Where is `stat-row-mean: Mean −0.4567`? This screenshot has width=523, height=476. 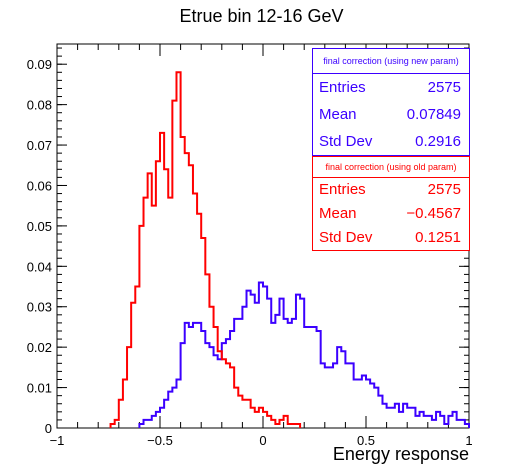
stat-row-mean: Mean −0.4567 is located at coordinates (391, 214).